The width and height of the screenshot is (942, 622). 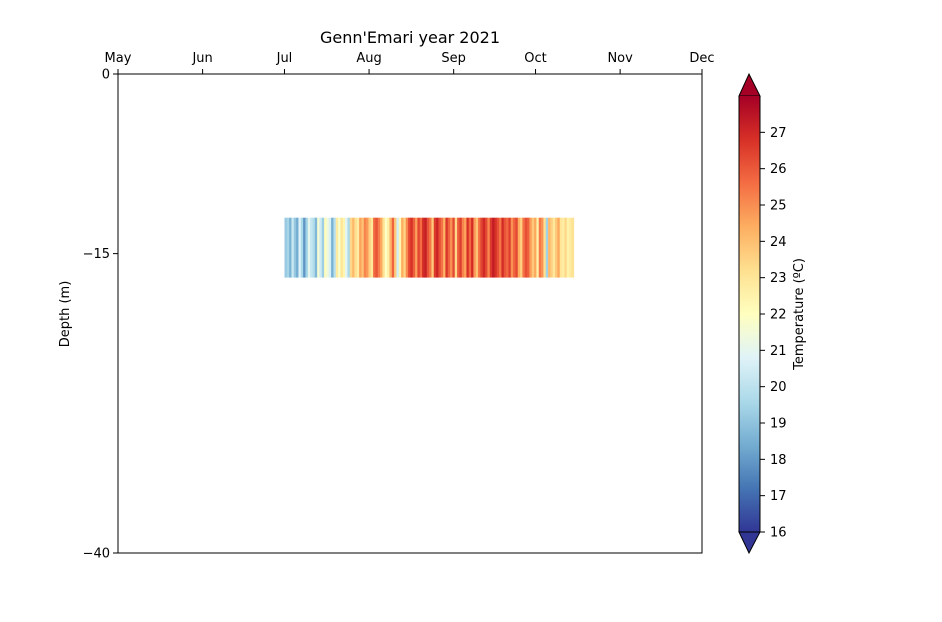 What do you see at coordinates (106, 75) in the screenshot?
I see `y-tick-label: 0` at bounding box center [106, 75].